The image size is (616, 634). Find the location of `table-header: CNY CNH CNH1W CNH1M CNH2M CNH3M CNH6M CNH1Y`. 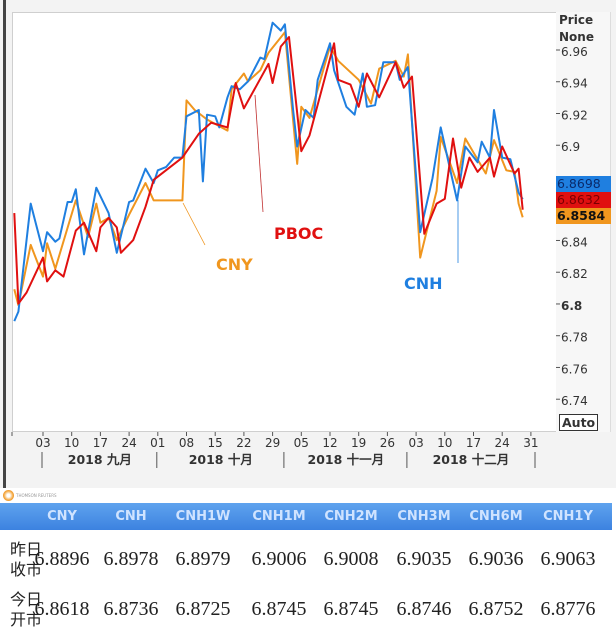

table-header: CNY CNH CNH1W CNH1M CNH2M CNH3M CNH6M CNH1Y is located at coordinates (306, 516).